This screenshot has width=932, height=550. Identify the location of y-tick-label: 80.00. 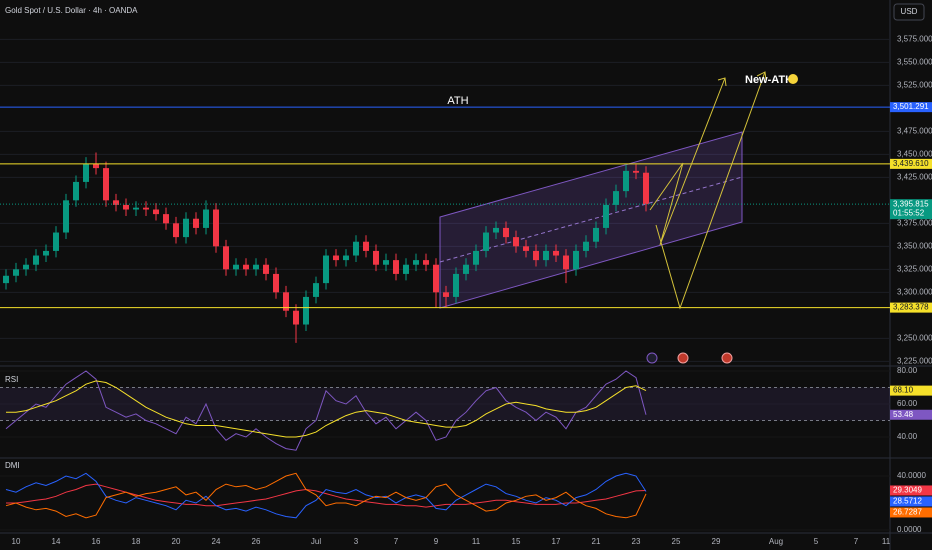
(907, 370).